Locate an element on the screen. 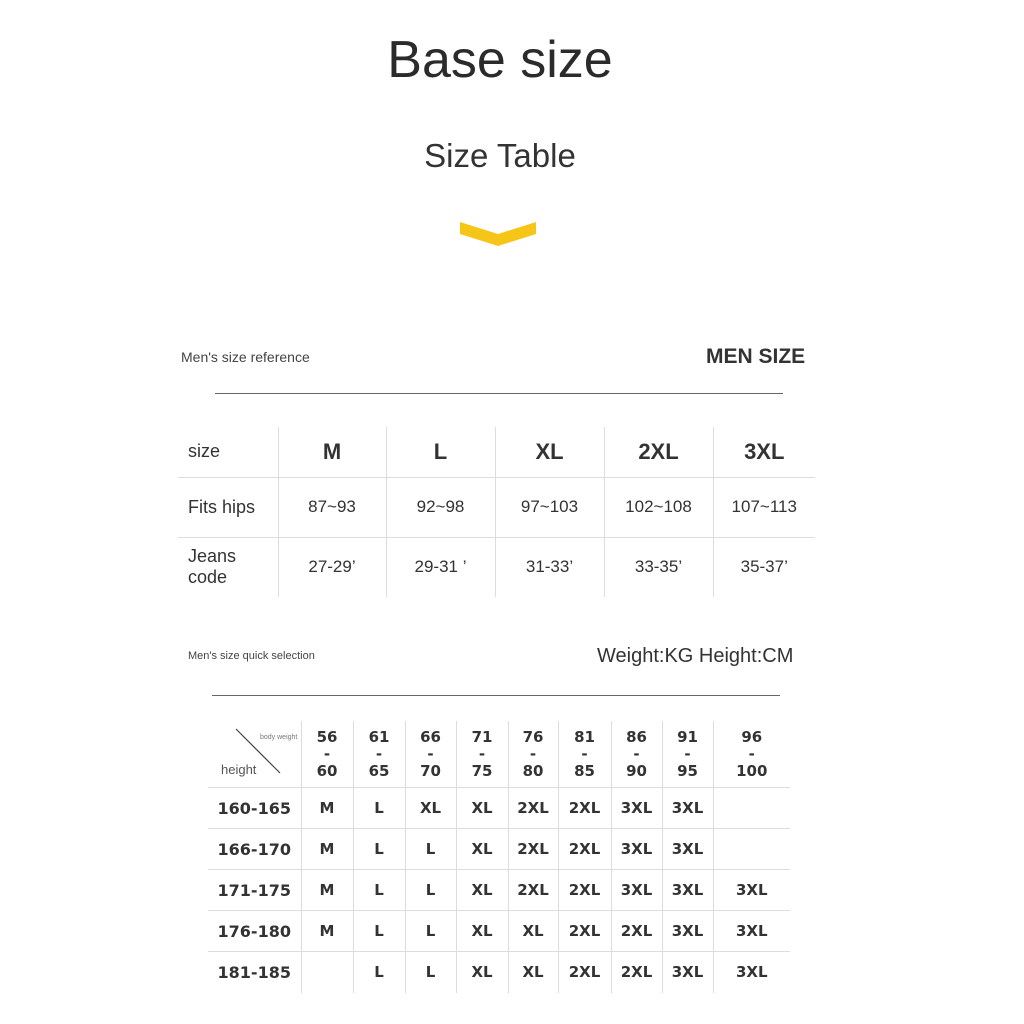 The width and height of the screenshot is (1024, 1024). weight-part: 60 is located at coordinates (327, 770).